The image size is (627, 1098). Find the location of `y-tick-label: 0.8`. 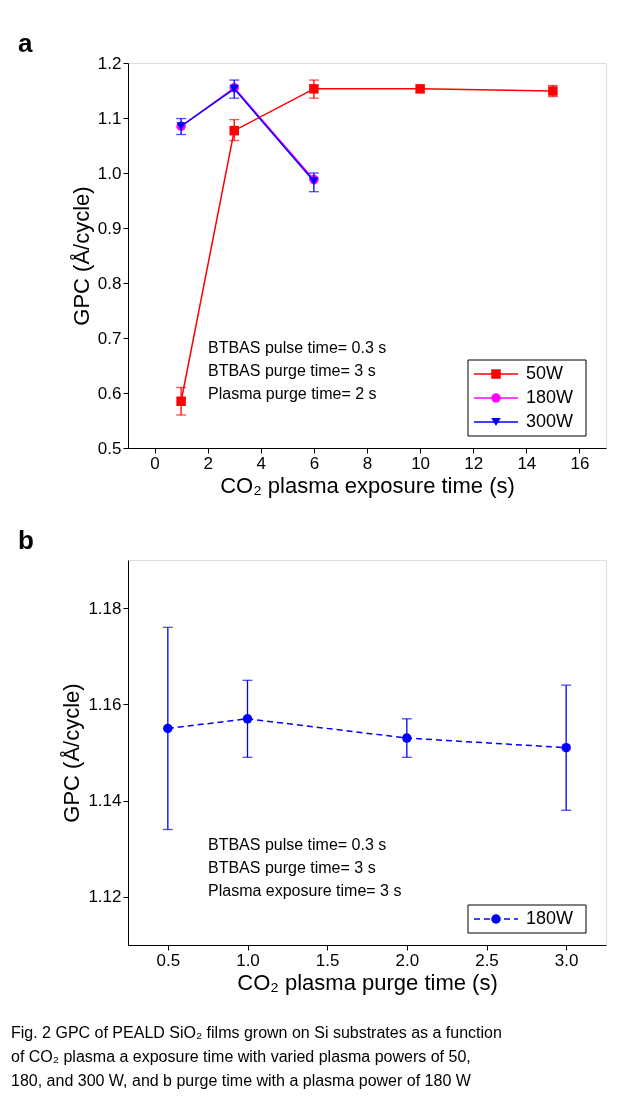

y-tick-label: 0.8 is located at coordinates (109, 283).